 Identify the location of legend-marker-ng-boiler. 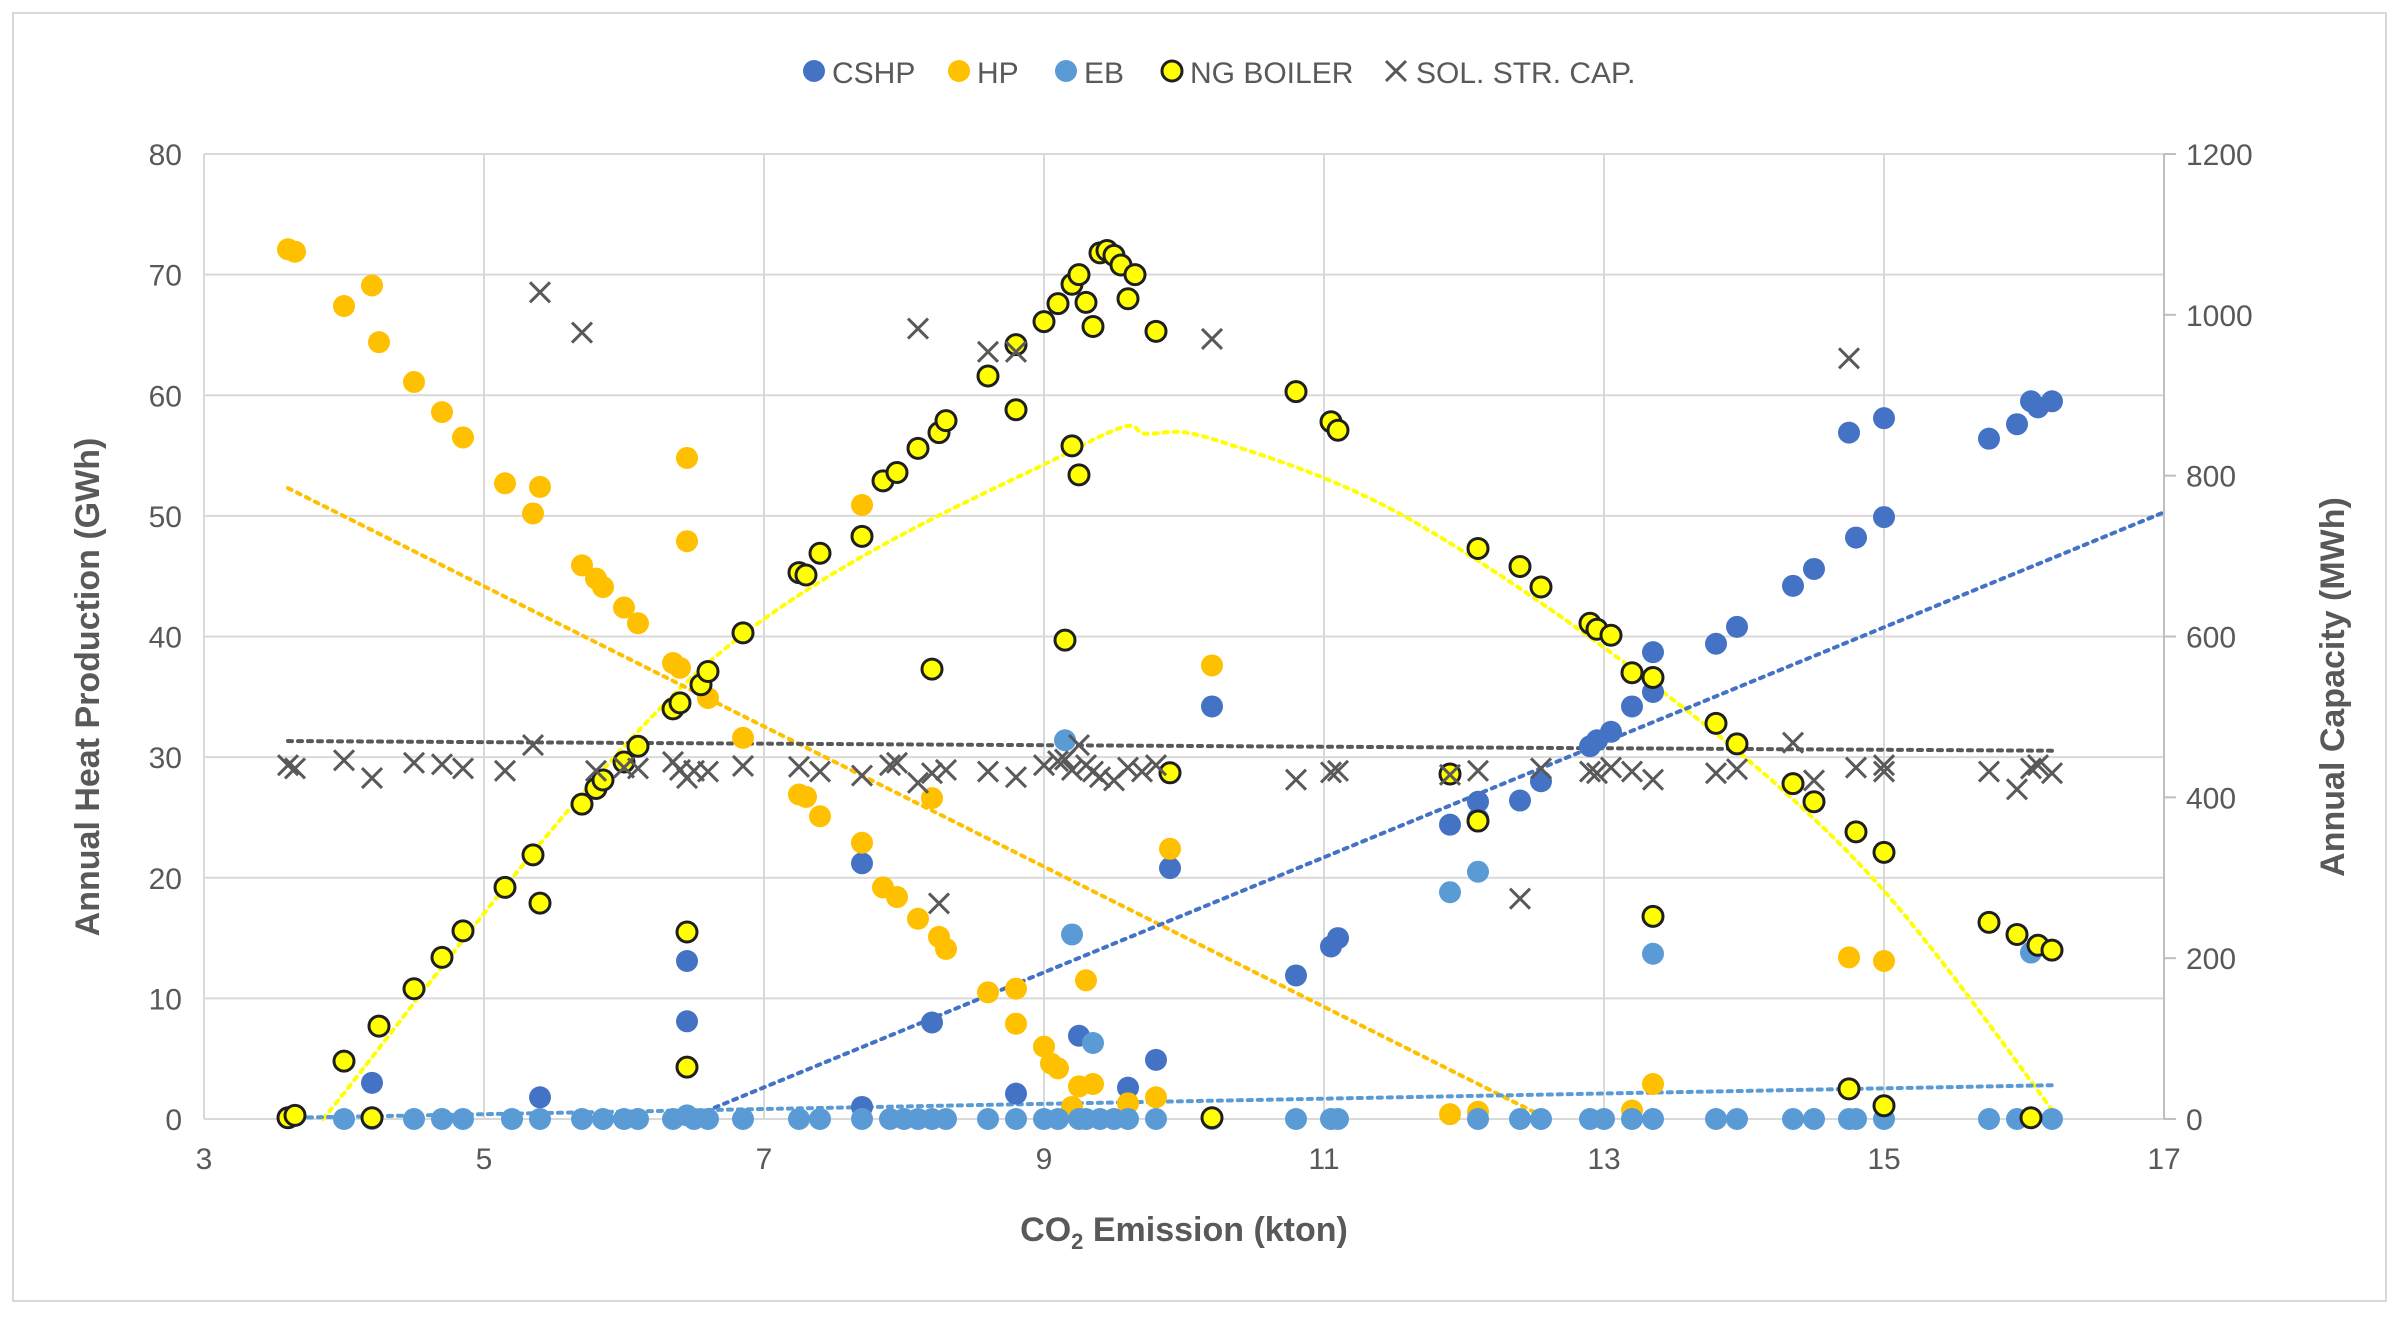
(1172, 71).